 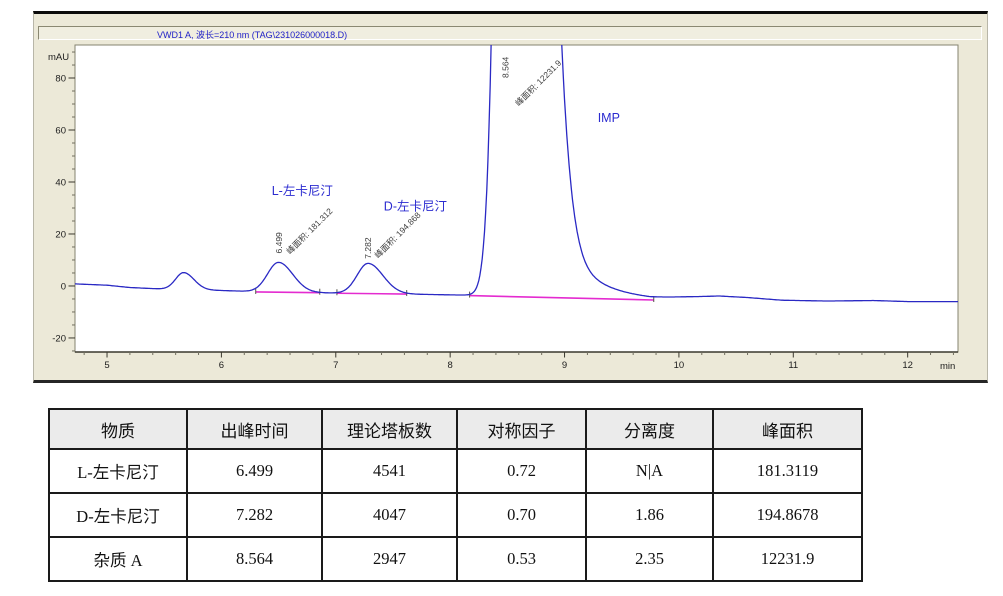 I want to click on table-cell: 2.35, so click(x=649, y=559).